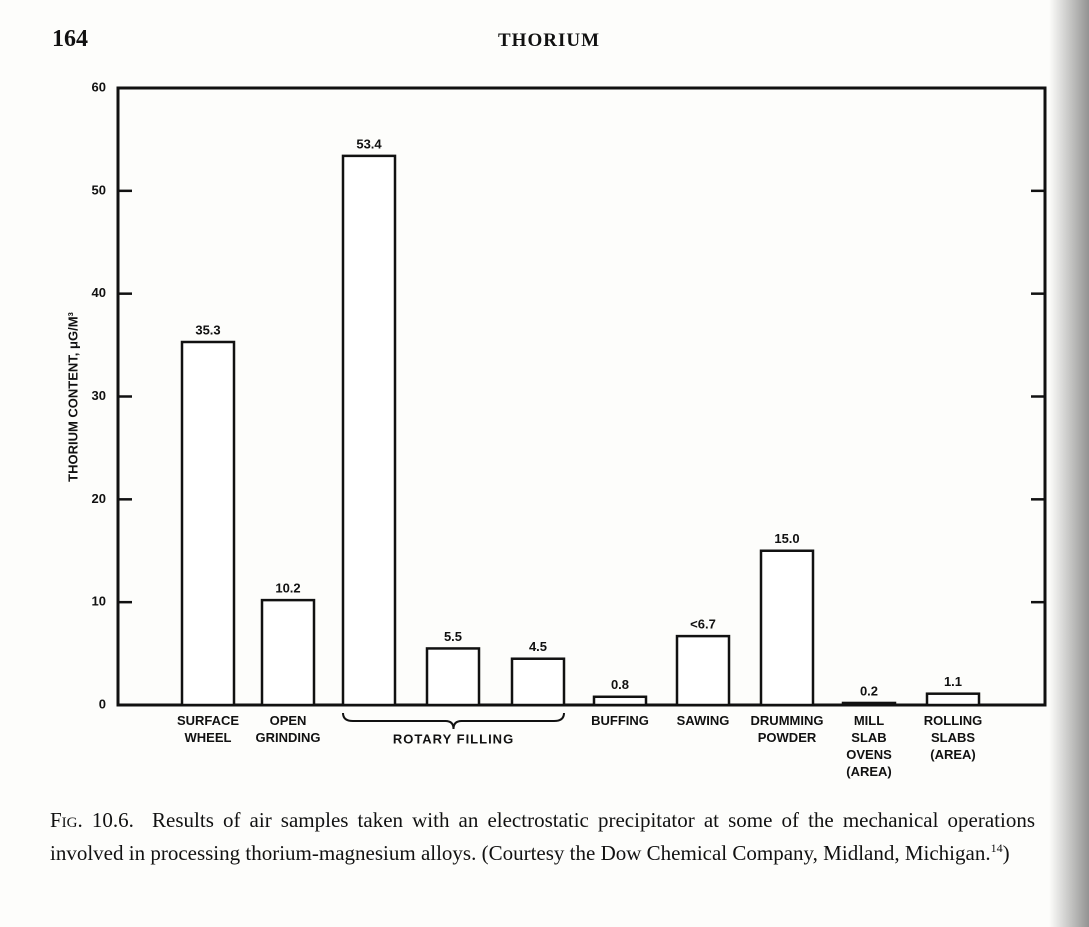 The image size is (1089, 927). What do you see at coordinates (869, 690) in the screenshot?
I see `value-label: 0.2` at bounding box center [869, 690].